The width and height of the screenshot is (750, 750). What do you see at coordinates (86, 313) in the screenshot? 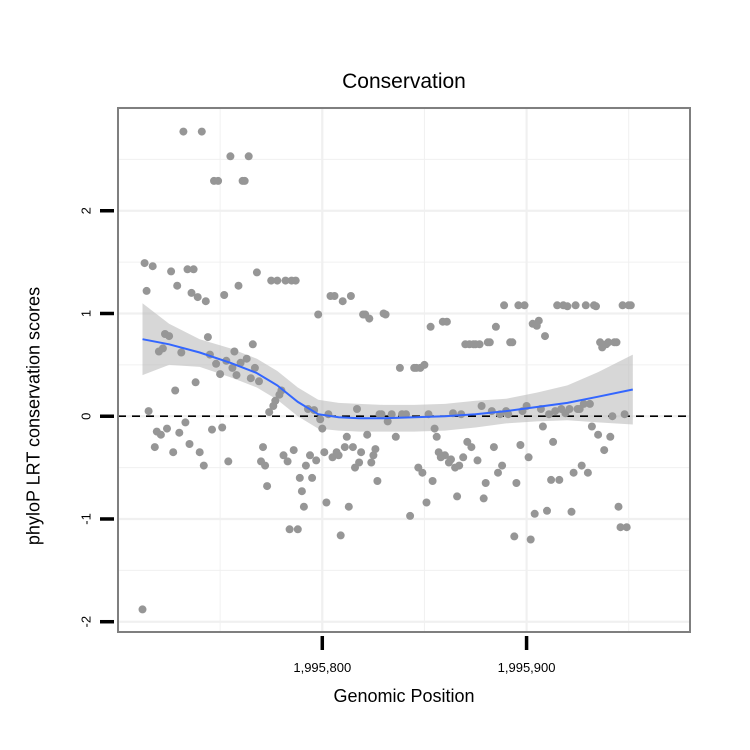
I see `y-tick-label: 1` at bounding box center [86, 313].